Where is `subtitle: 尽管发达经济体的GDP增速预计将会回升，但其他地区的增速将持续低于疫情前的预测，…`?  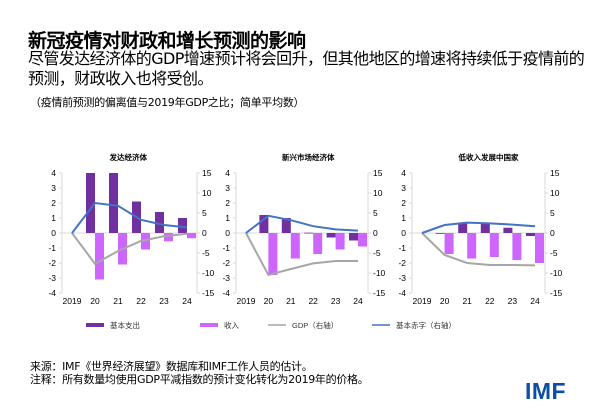 subtitle: 尽管发达经济体的GDP增速预计将会回升，但其他地区的增速将持续低于疫情前的预测，… is located at coordinates (306, 68).